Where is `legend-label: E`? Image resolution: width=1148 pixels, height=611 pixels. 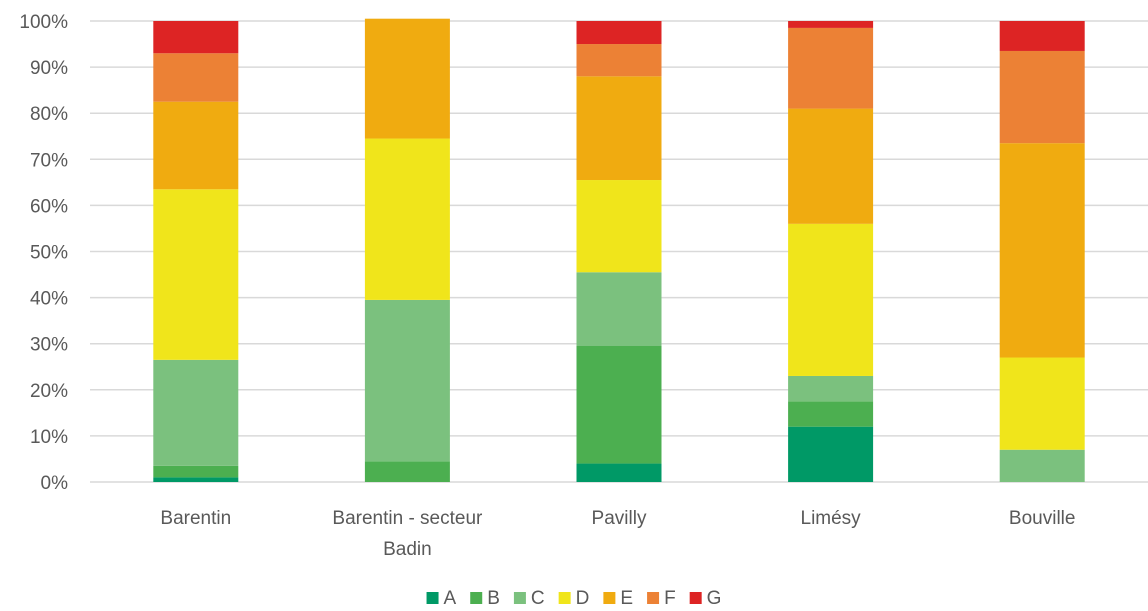
legend-label: E is located at coordinates (626, 598).